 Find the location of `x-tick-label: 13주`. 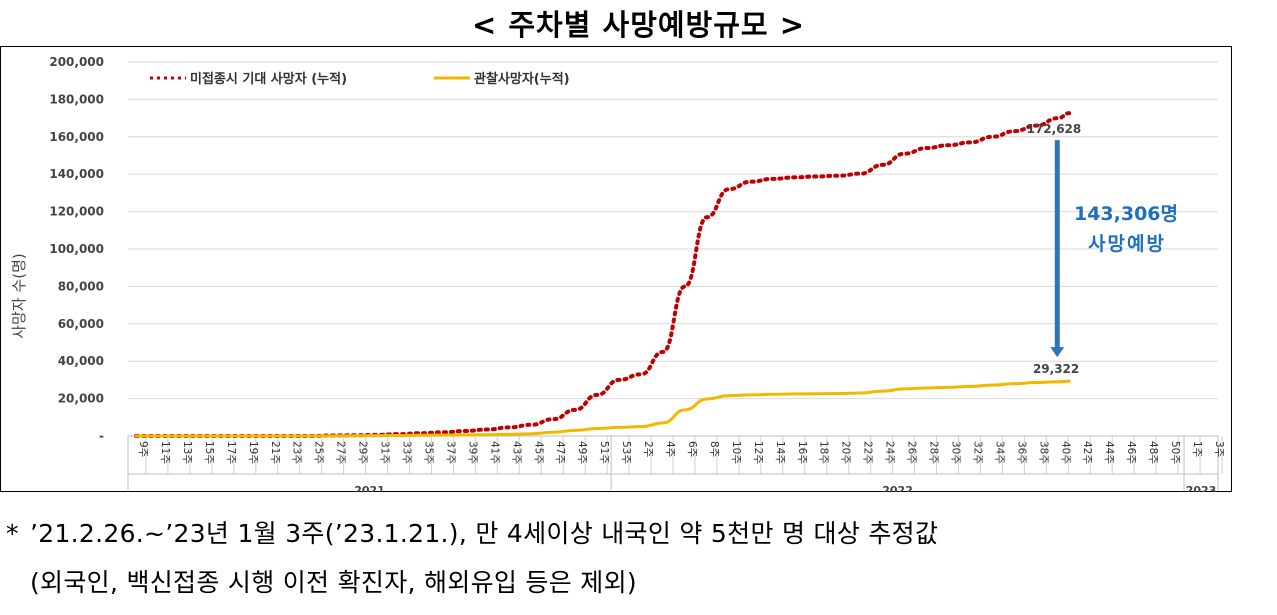

x-tick-label: 13주 is located at coordinates (187, 452).